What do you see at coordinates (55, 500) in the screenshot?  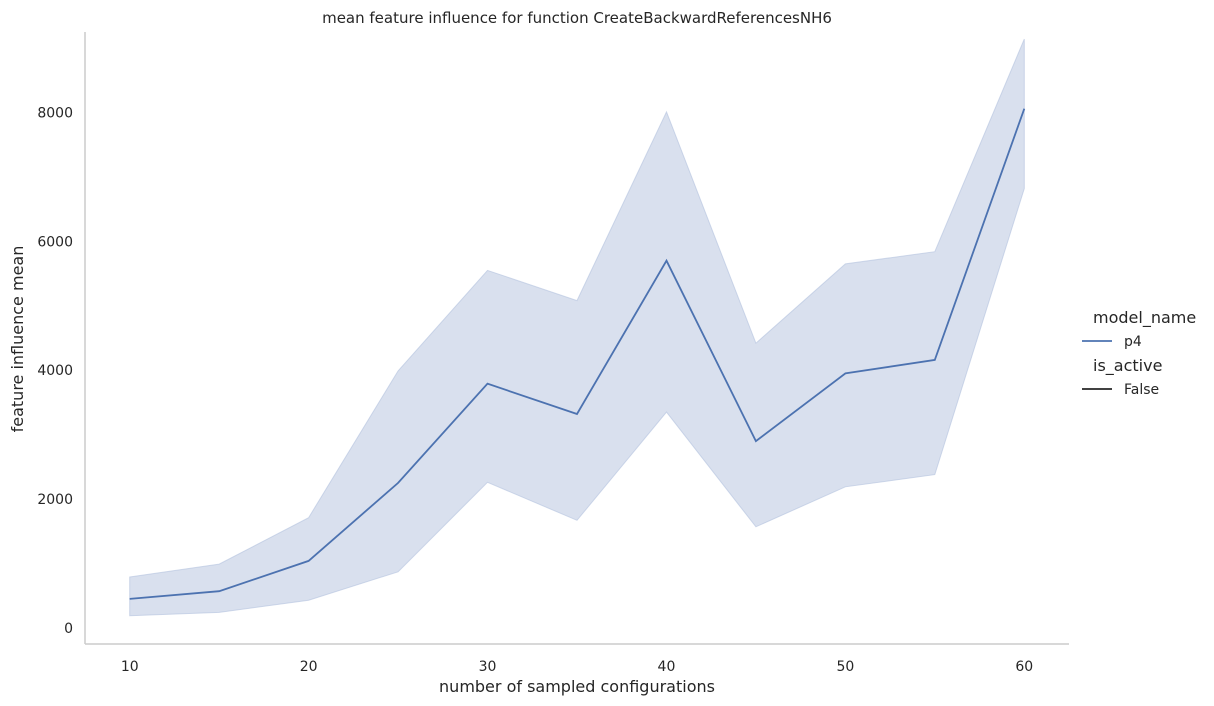 I see `y-tick-label: 2000` at bounding box center [55, 500].